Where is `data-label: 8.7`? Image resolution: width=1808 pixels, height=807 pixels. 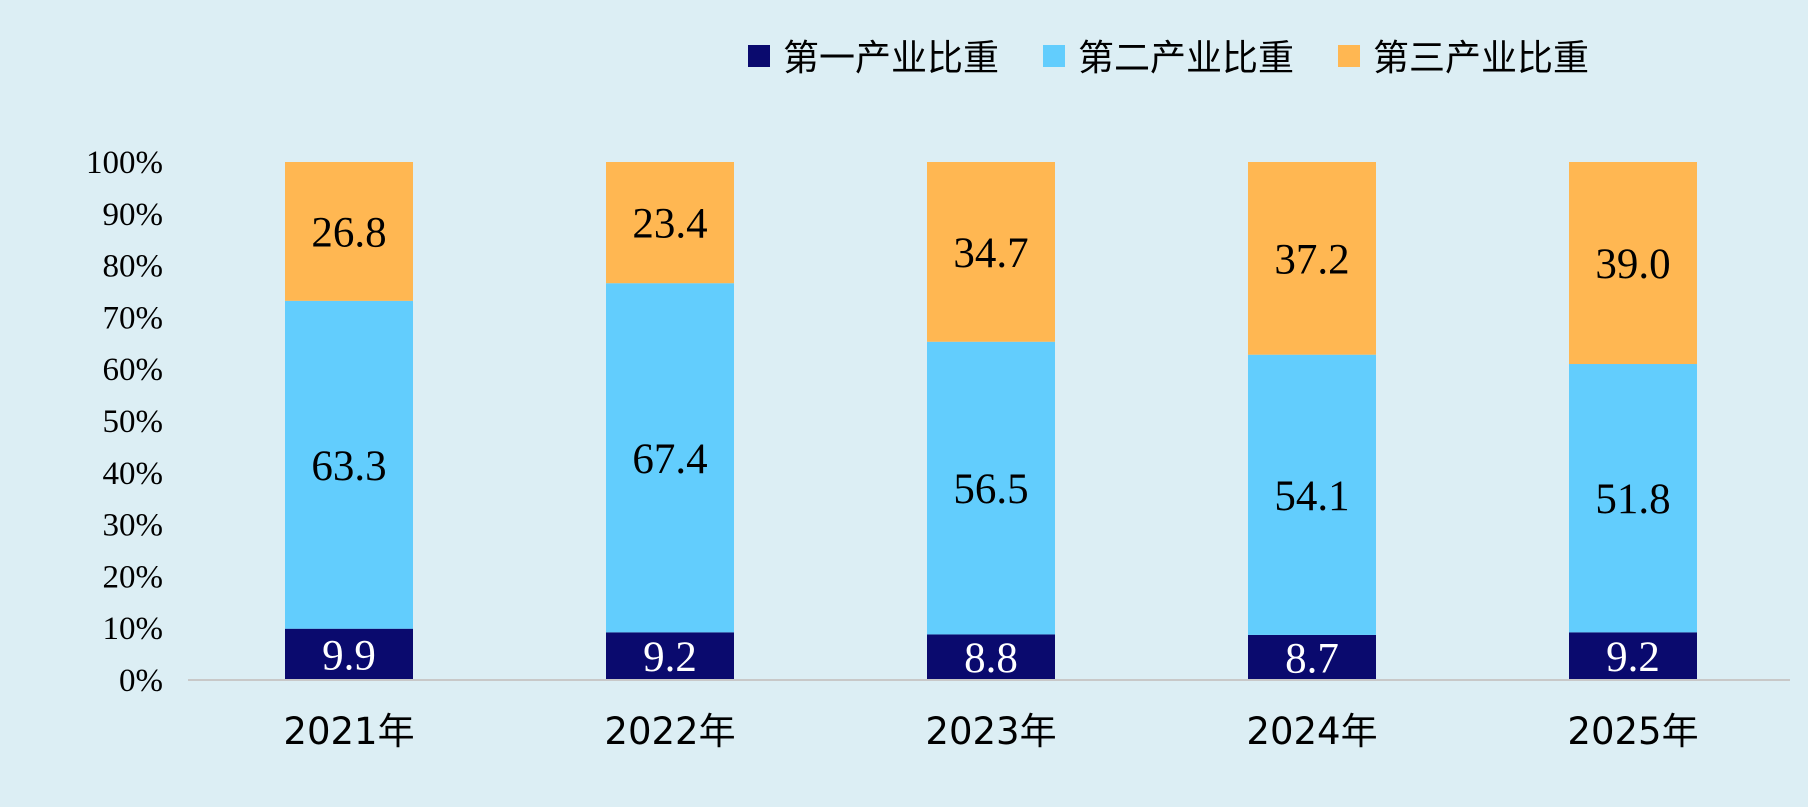 data-label: 8.7 is located at coordinates (1312, 658).